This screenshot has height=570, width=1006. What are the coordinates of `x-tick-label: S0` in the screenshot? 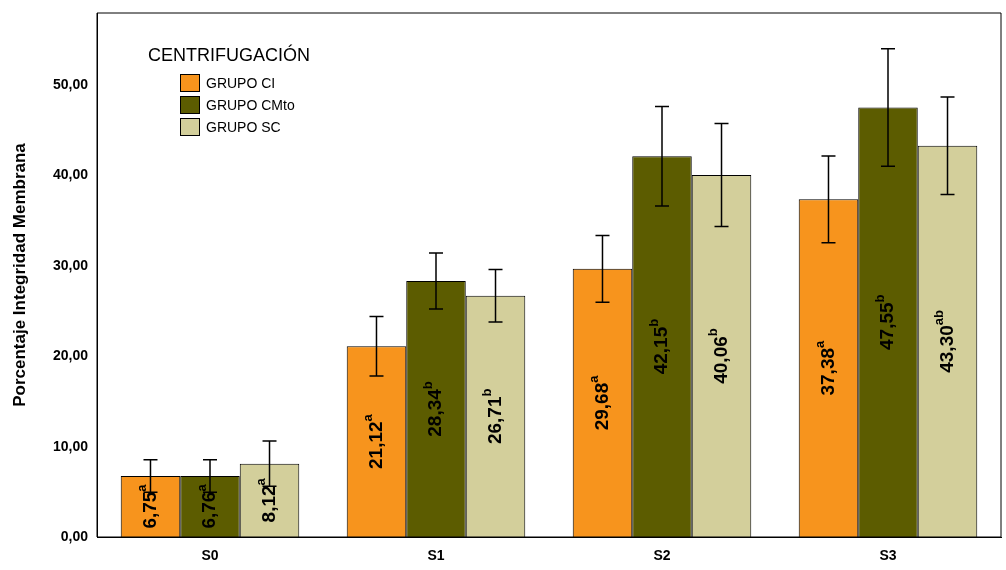 It's located at (210, 555).